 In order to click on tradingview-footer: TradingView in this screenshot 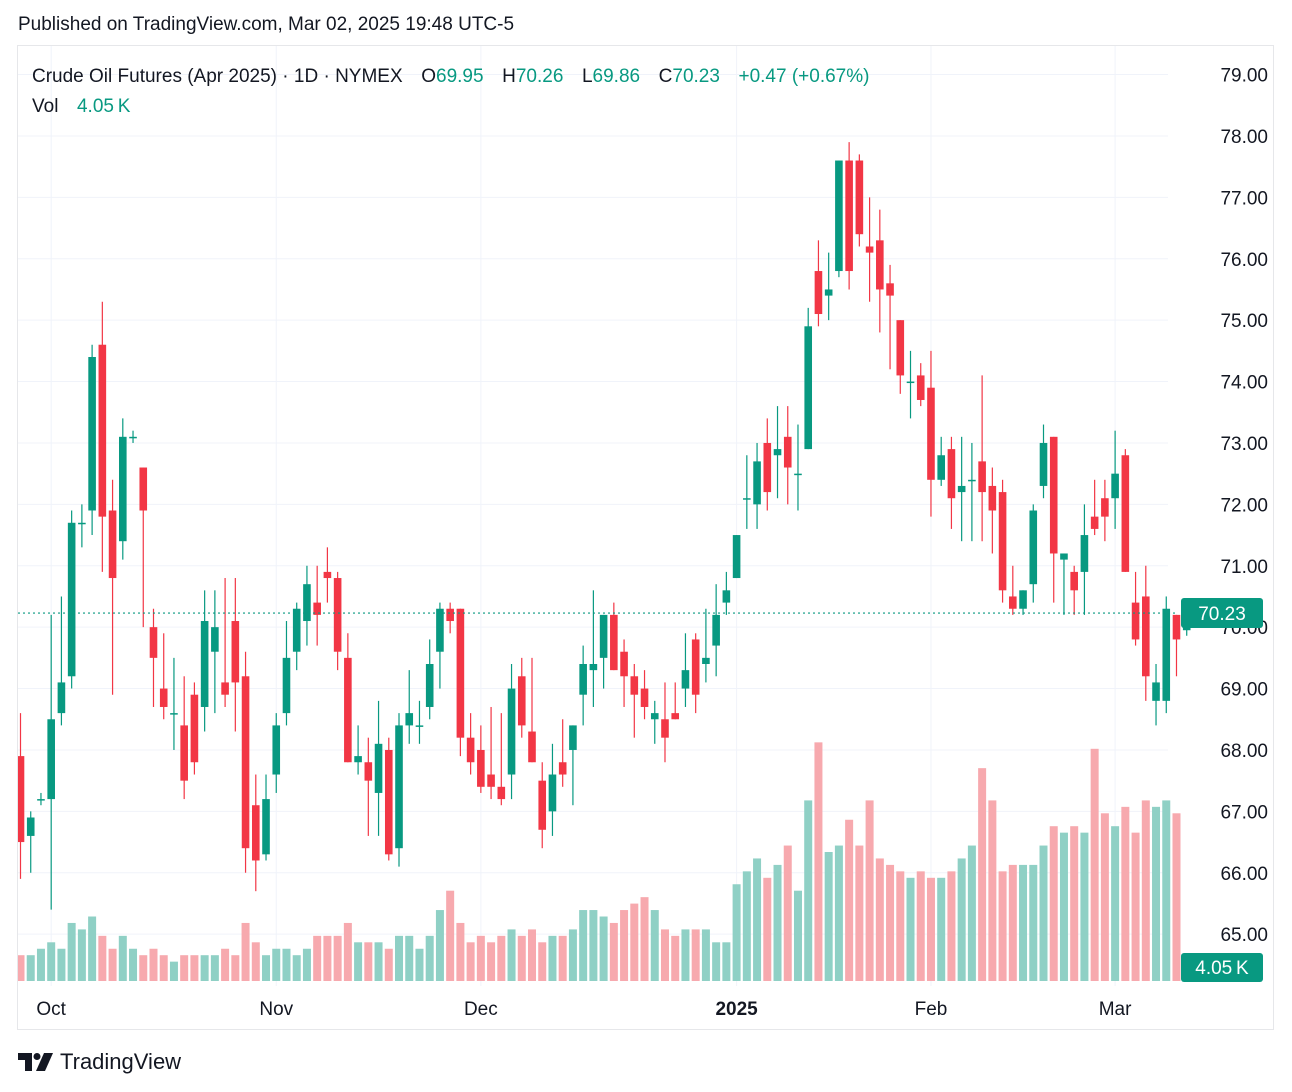, I will do `click(99, 1062)`.